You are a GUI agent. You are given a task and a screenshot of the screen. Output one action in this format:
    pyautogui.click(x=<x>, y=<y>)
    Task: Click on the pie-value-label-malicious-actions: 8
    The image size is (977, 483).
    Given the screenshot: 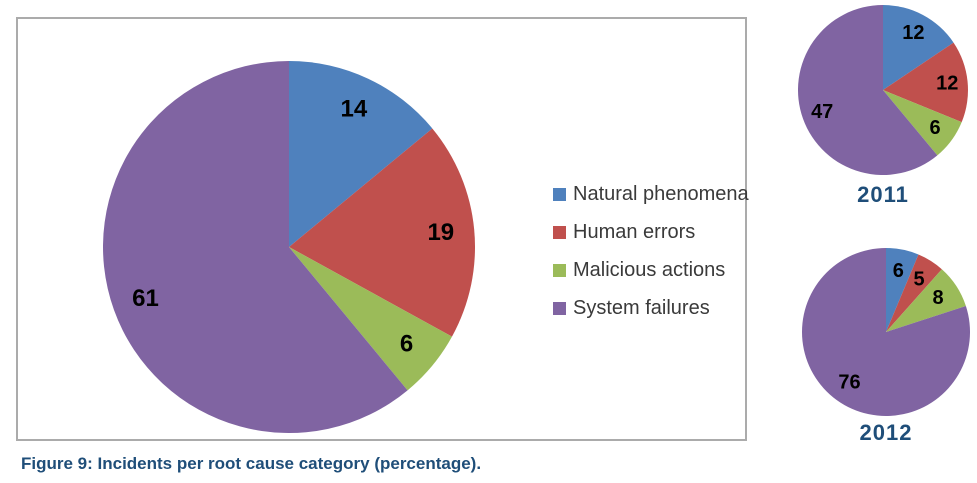 What is the action you would take?
    pyautogui.click(x=937, y=298)
    